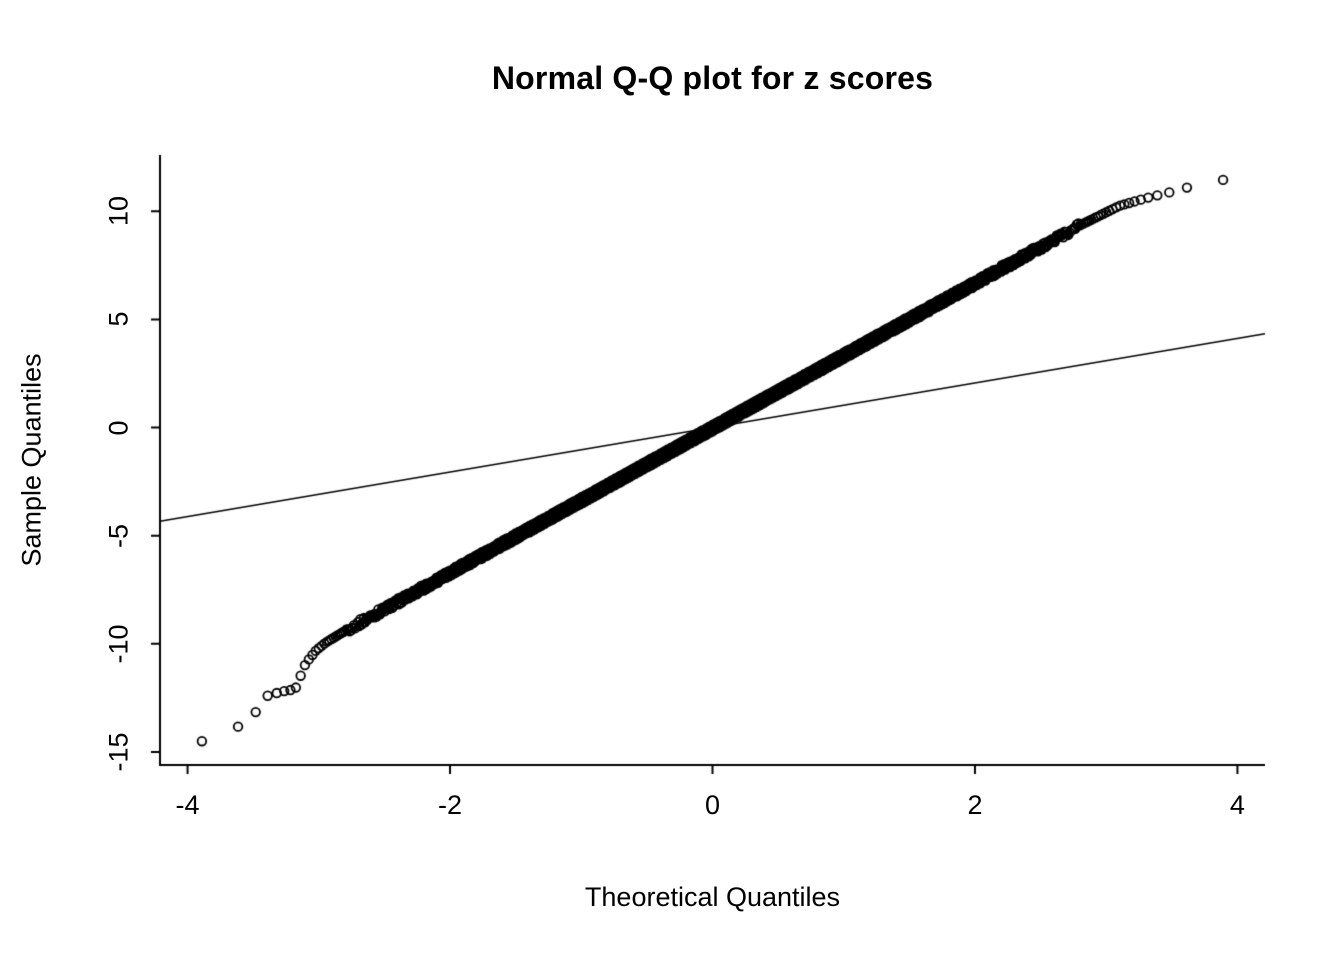  What do you see at coordinates (118, 211) in the screenshot?
I see `y-tick-label: 10` at bounding box center [118, 211].